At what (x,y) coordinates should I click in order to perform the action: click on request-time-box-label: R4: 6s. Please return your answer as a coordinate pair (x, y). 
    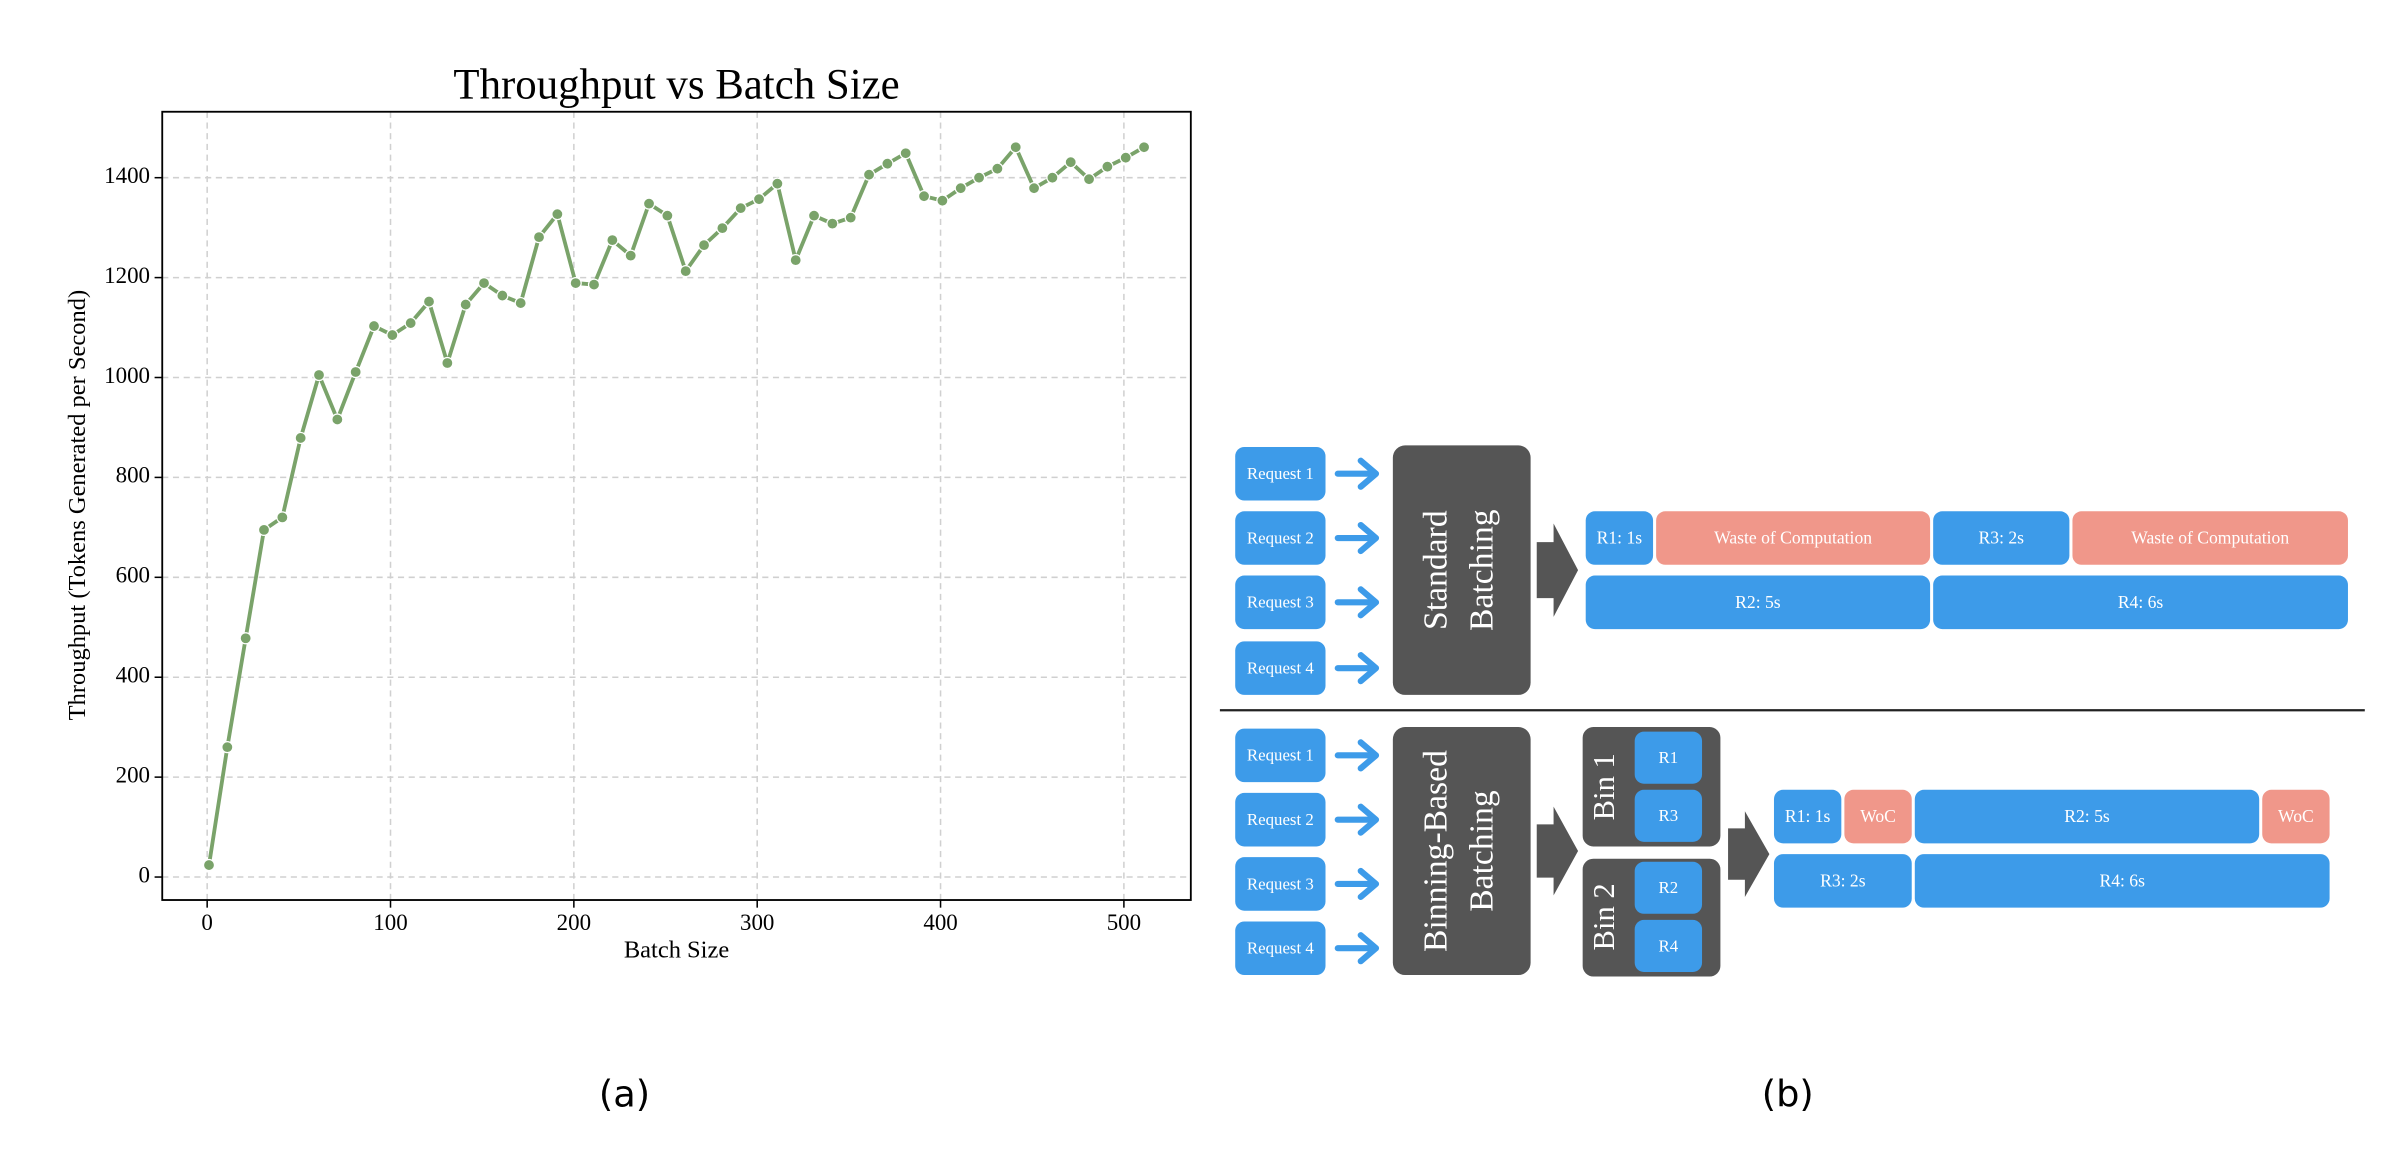
    Looking at the image, I should click on (2141, 602).